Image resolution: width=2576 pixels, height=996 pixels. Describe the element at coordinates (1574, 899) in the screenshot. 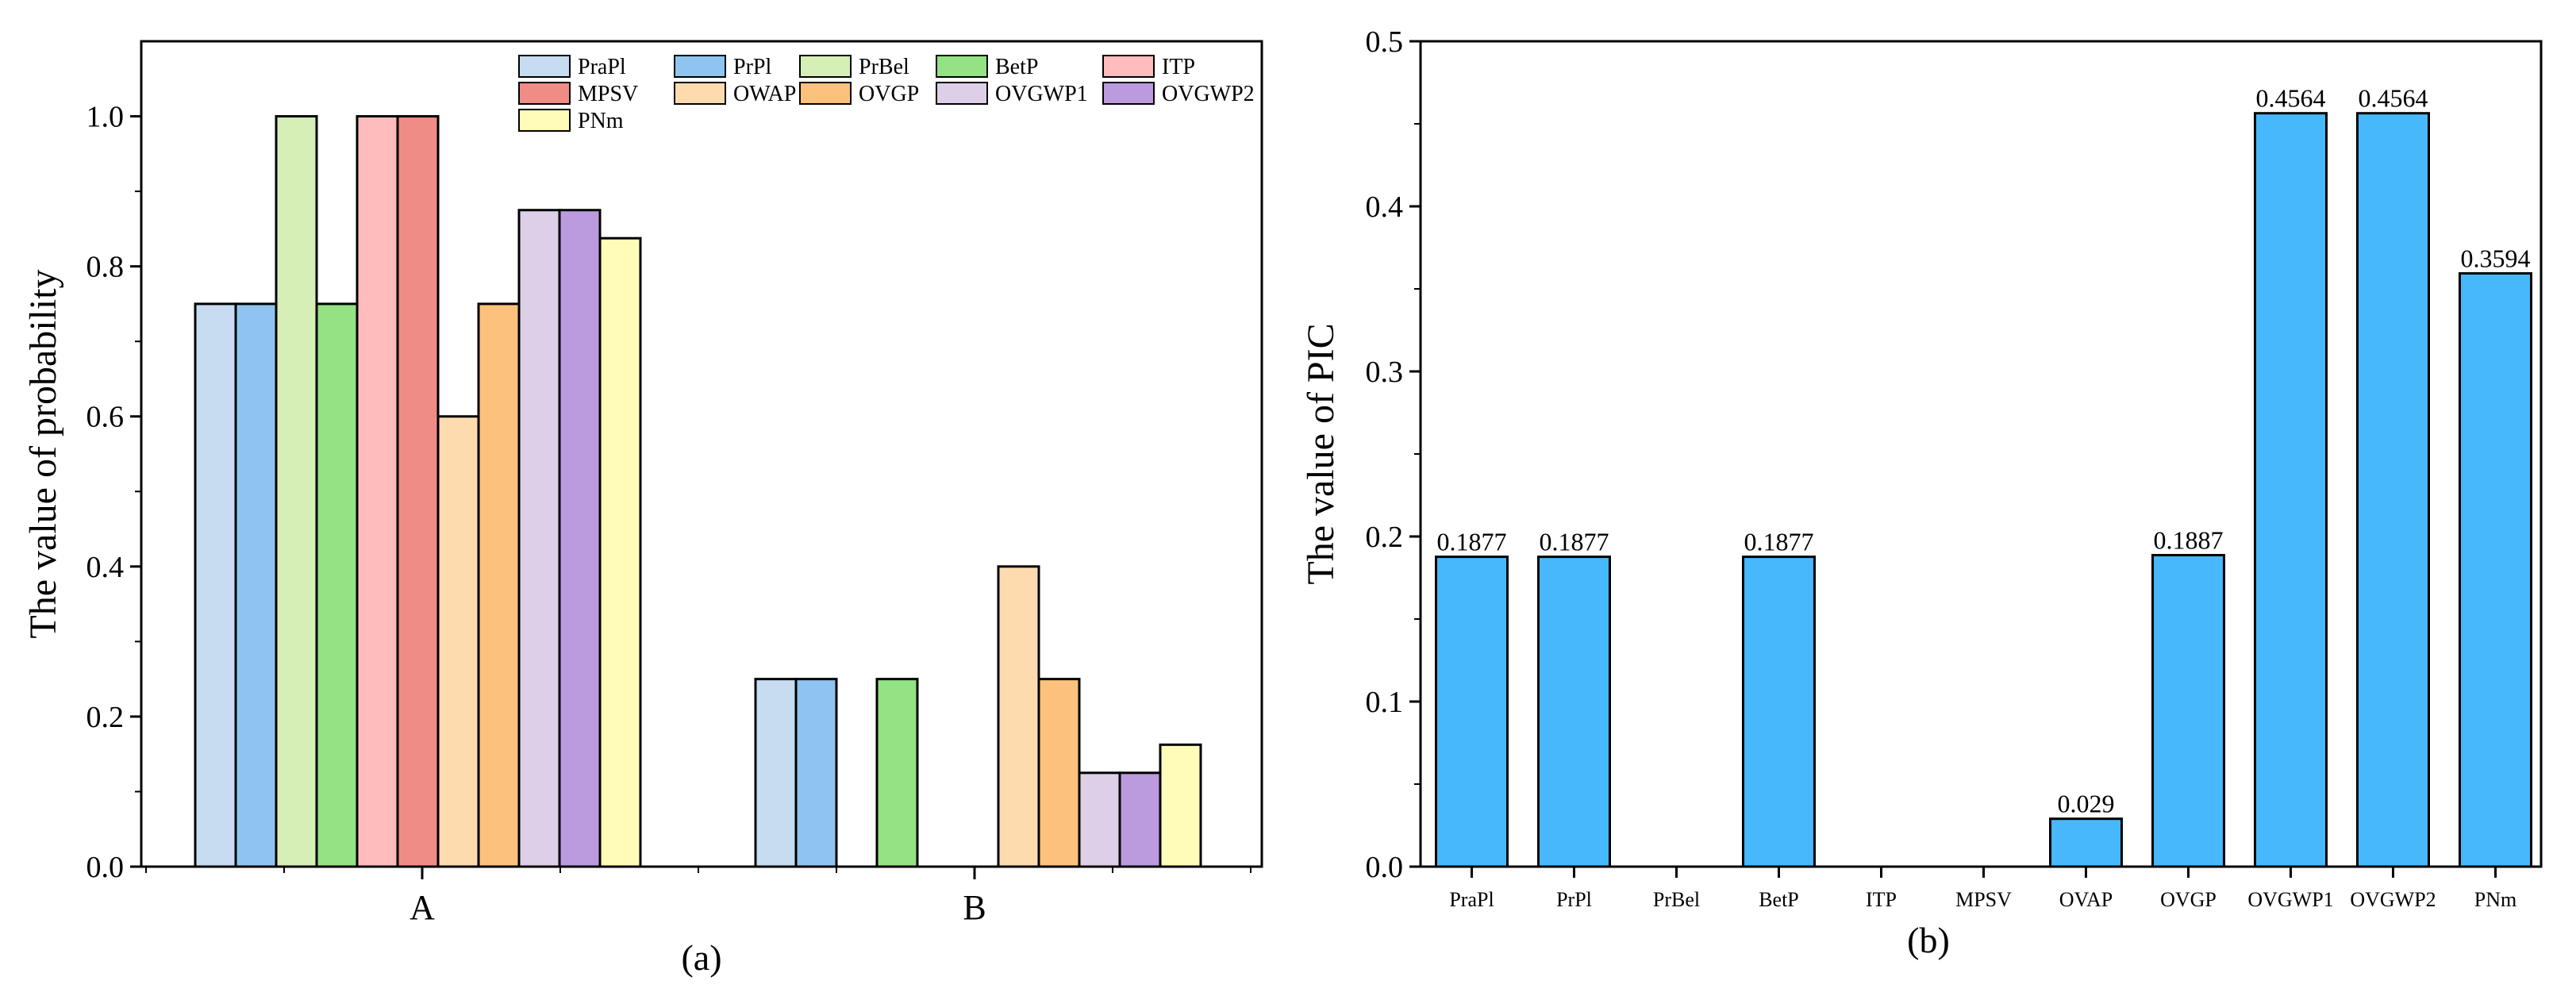

I see `x-tick-label-prpl: PrPl` at that location.